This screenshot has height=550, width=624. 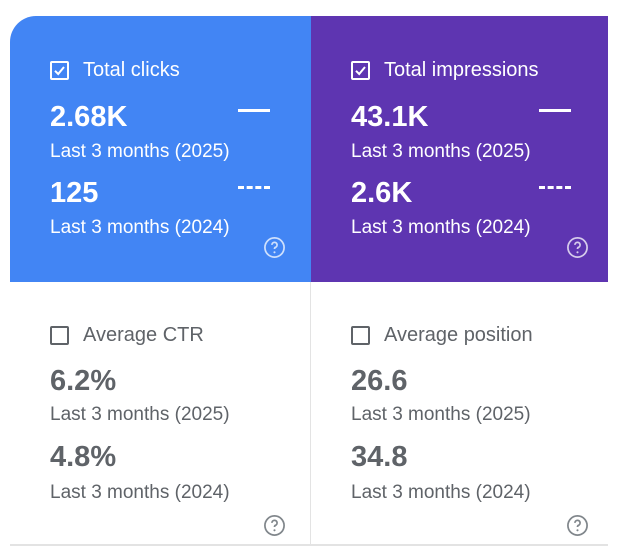 What do you see at coordinates (83, 381) in the screenshot?
I see `current-value: 6.2%` at bounding box center [83, 381].